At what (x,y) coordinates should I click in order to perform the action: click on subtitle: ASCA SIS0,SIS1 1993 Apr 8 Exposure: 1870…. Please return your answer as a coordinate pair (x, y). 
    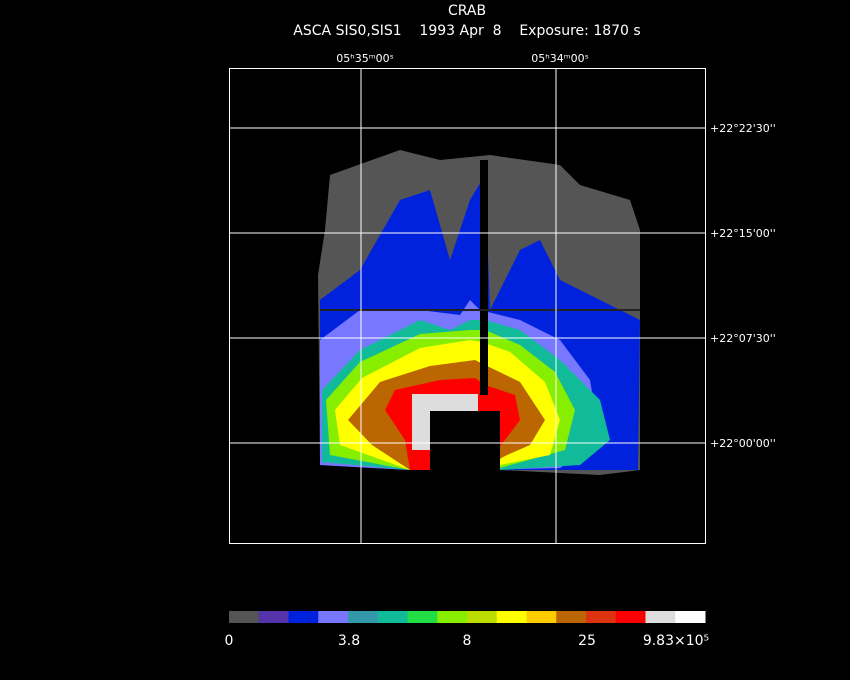
    Looking at the image, I should click on (466, 31).